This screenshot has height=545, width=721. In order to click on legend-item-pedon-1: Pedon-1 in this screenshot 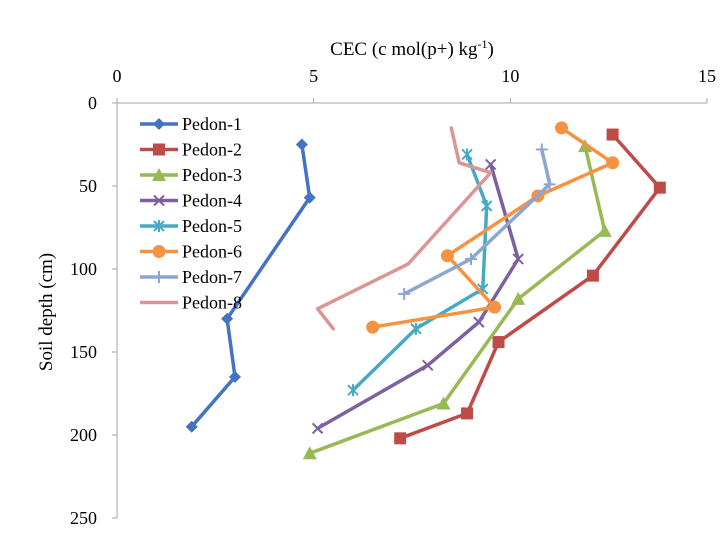, I will do `click(191, 124)`.